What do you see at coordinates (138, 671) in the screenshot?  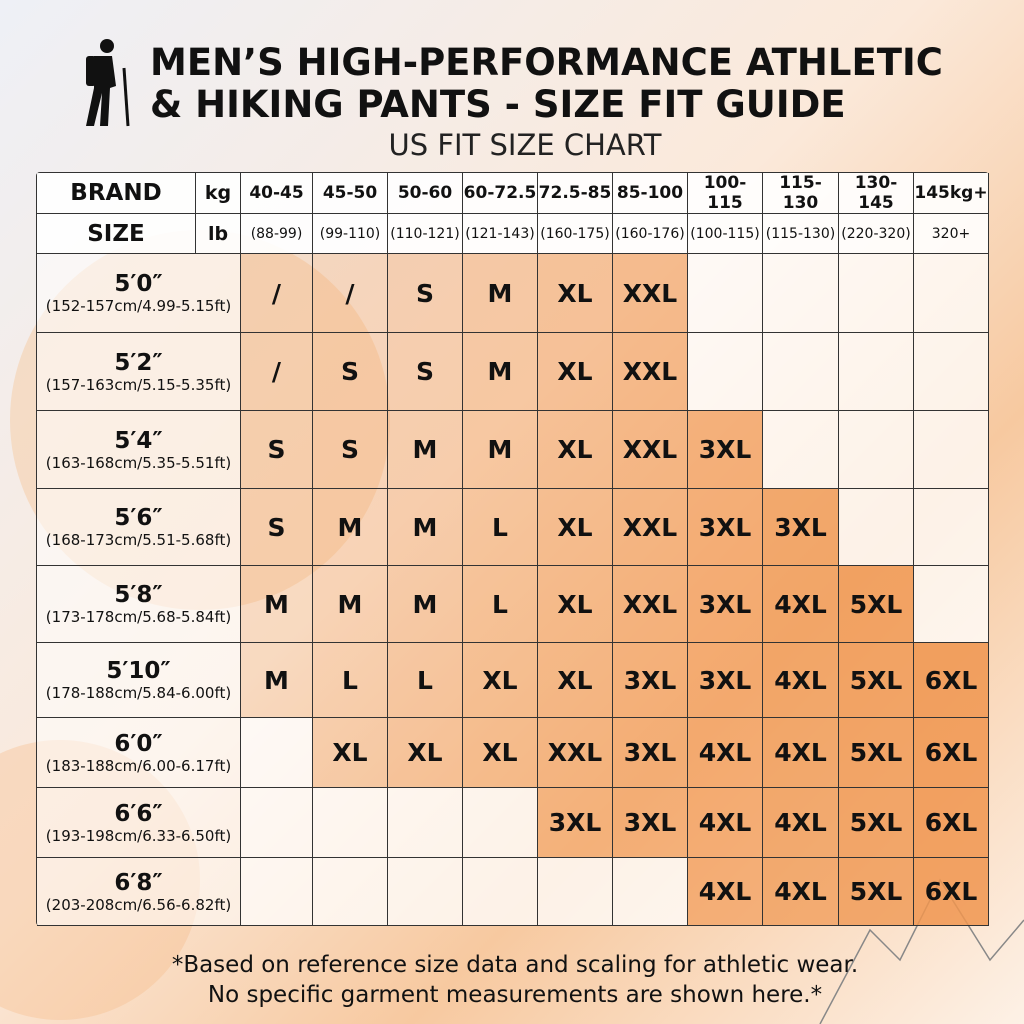 I see `height-label: 5′10″` at bounding box center [138, 671].